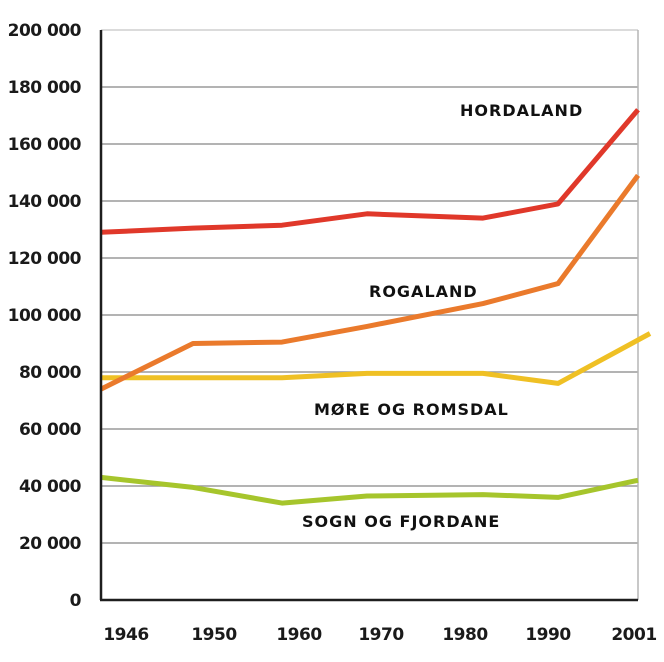 This screenshot has height=662, width=664. Describe the element at coordinates (299, 635) in the screenshot. I see `x-tick-label: 1960` at that location.